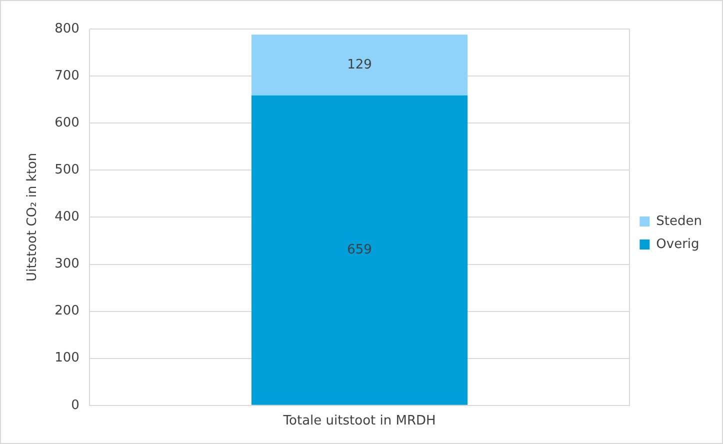  I want to click on y-axis-title: Uitstoot CO₂ in kton, so click(32, 217).